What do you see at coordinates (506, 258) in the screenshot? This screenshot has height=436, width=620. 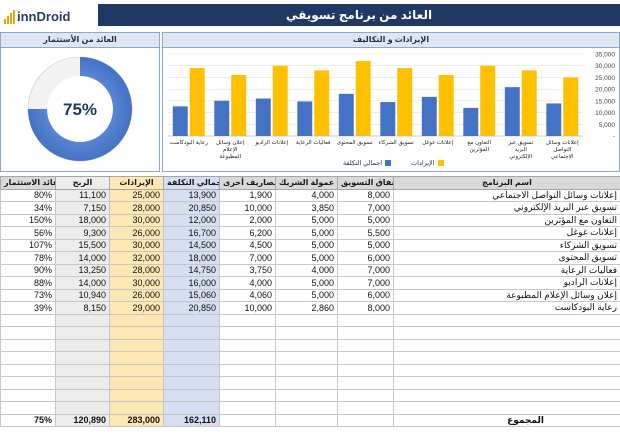 I see `cell-program-name: تسويق المحتوى` at bounding box center [506, 258].